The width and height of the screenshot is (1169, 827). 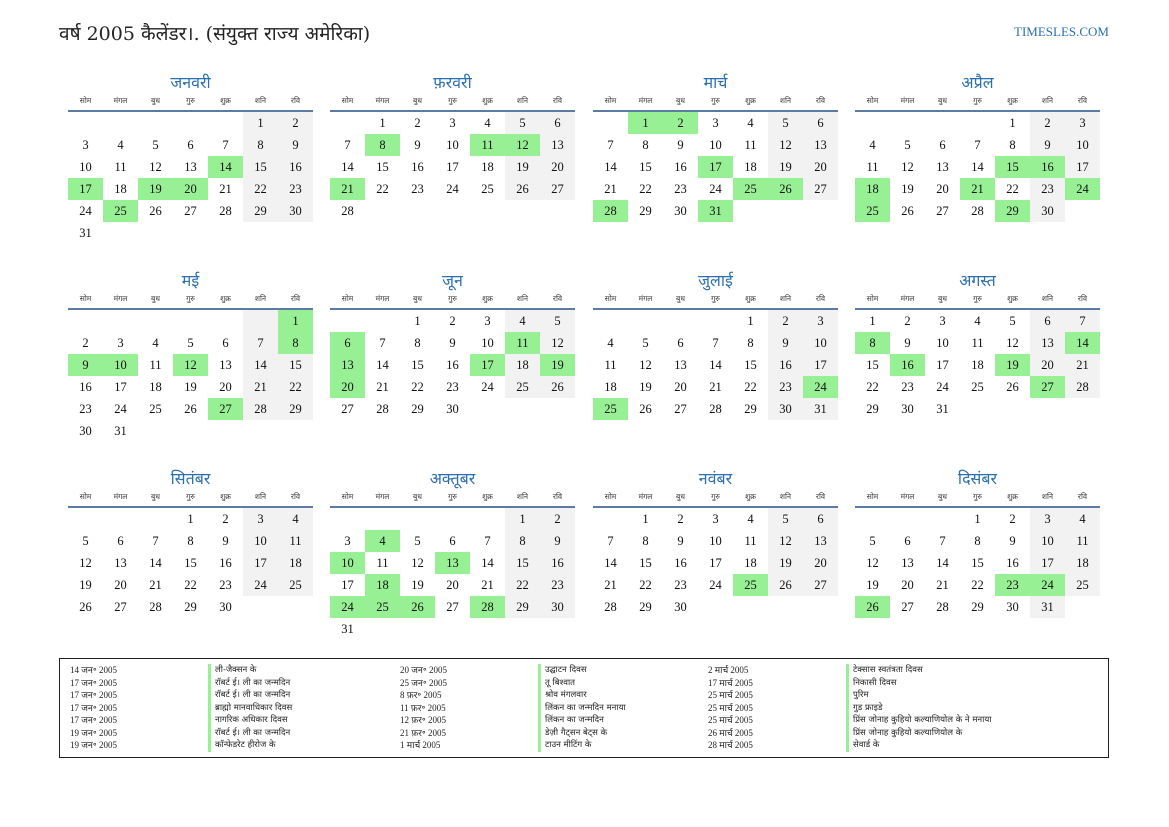 I want to click on holiday-date: 17 मार्च 2005, so click(x=730, y=682).